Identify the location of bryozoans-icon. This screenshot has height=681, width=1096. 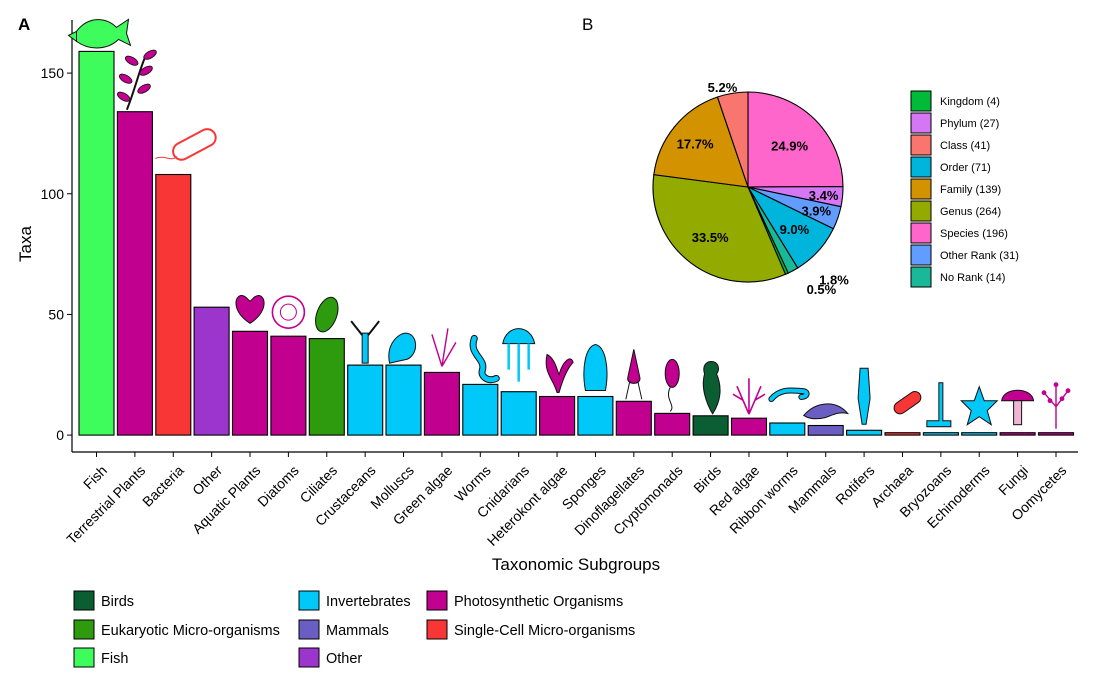
(939, 405).